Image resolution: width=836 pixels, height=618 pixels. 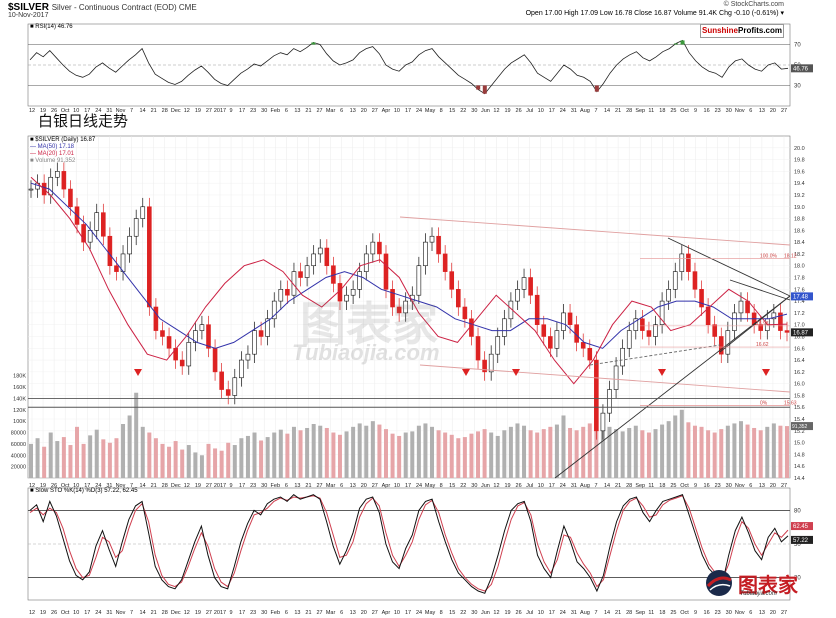 I want to click on x-tick-label: Feb, so click(x=275, y=613).